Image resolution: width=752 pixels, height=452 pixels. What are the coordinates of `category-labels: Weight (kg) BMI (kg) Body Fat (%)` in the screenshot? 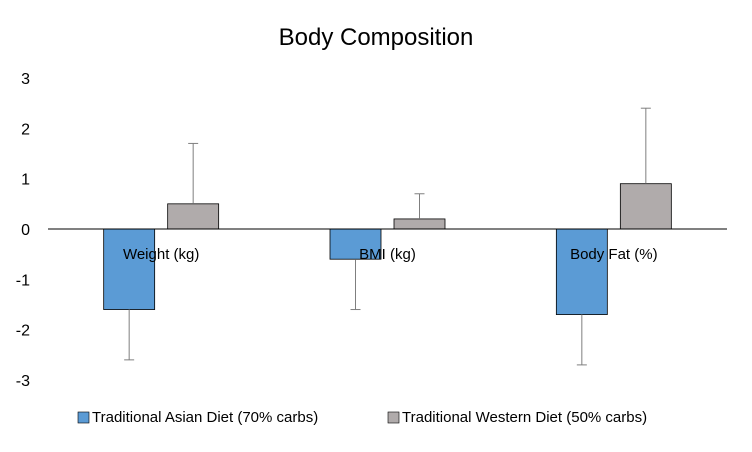 It's located at (390, 254).